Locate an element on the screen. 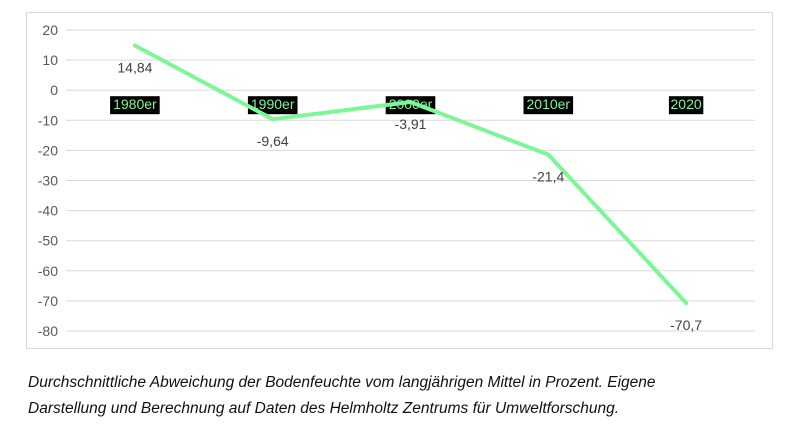 The width and height of the screenshot is (802, 432). y-tick-label: 10 is located at coordinates (50, 60).